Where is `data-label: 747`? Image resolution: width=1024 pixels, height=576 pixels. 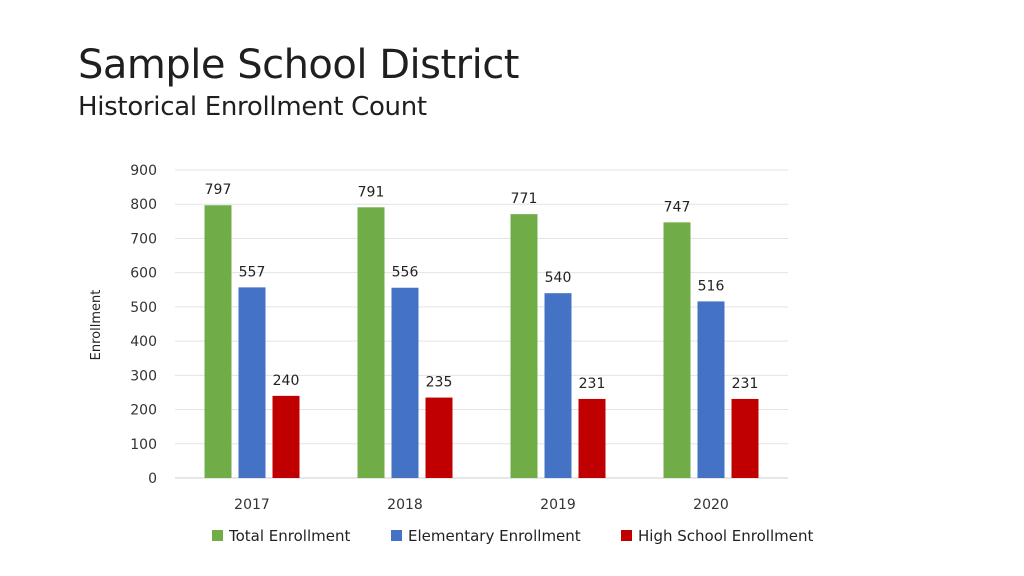 data-label: 747 is located at coordinates (677, 207).